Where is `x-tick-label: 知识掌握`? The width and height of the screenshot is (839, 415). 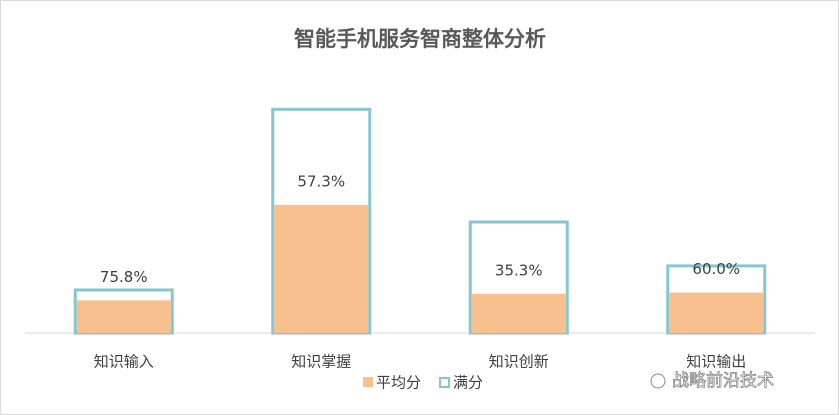 x-tick-label: 知识掌握 is located at coordinates (321, 362).